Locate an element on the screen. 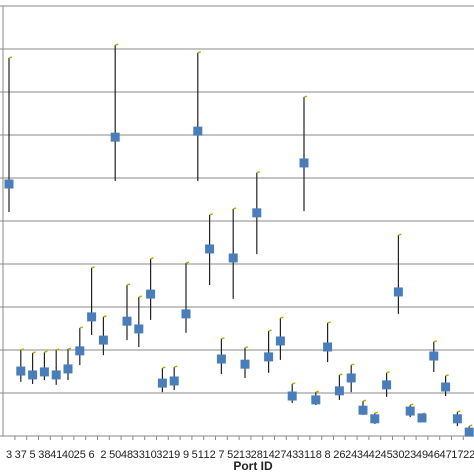 The image size is (474, 474). x-tick-label: 37 is located at coordinates (21, 455).